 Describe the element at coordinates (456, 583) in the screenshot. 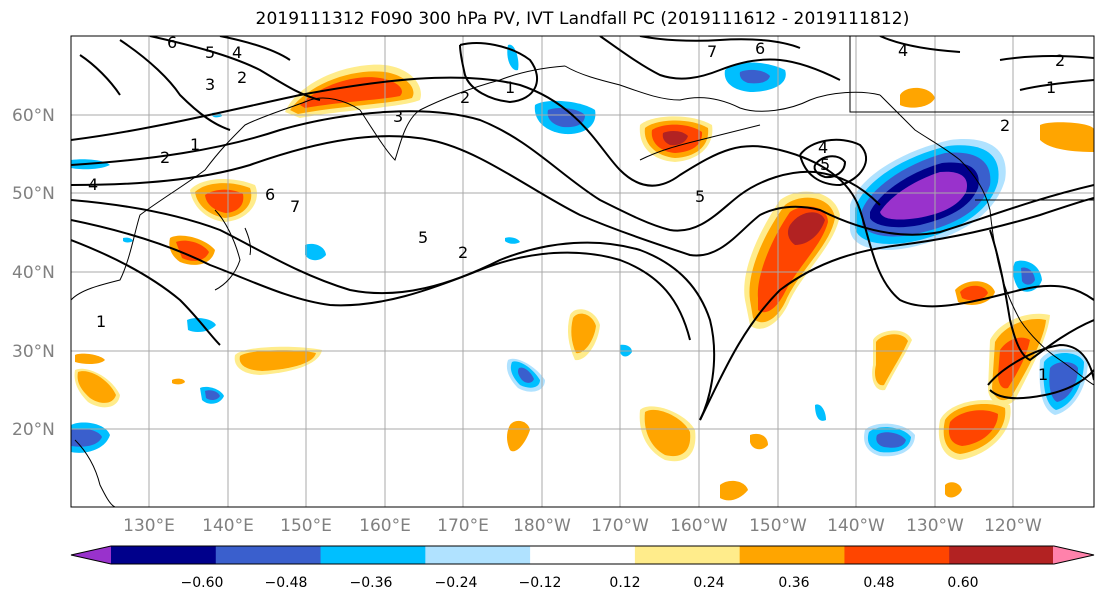

I see `colorbar-tick-label: −0.24` at that location.